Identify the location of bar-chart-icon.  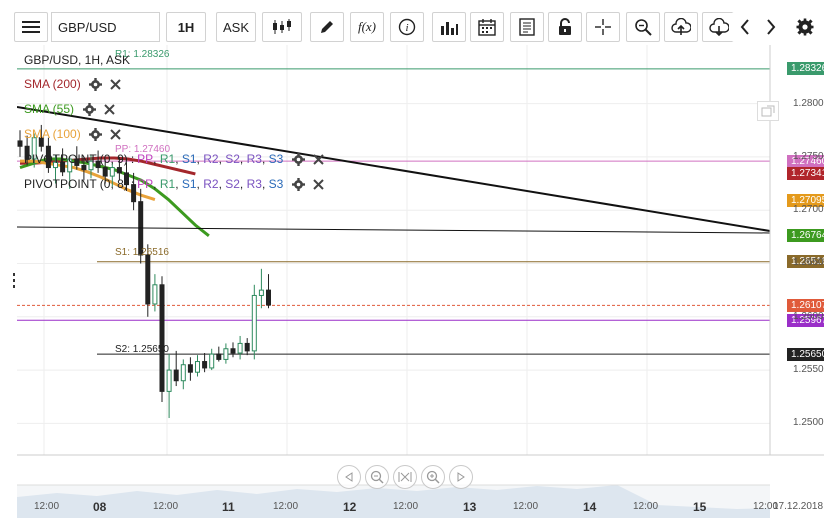
(449, 28).